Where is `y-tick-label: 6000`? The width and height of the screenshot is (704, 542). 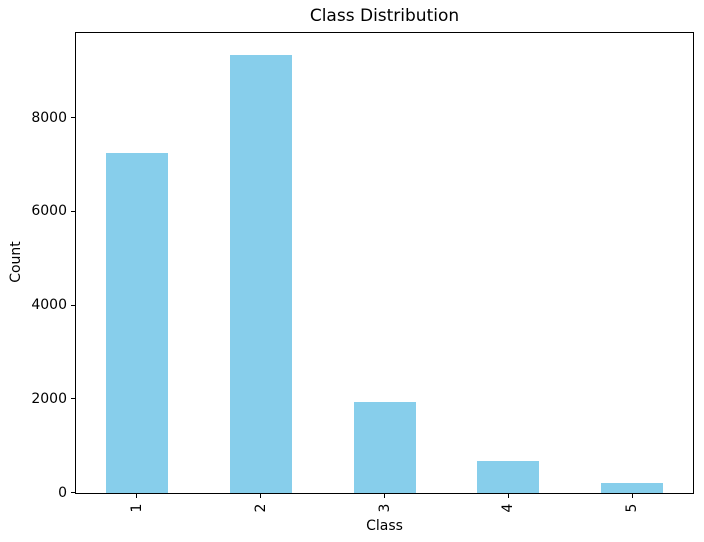 y-tick-label: 6000 is located at coordinates (49, 211).